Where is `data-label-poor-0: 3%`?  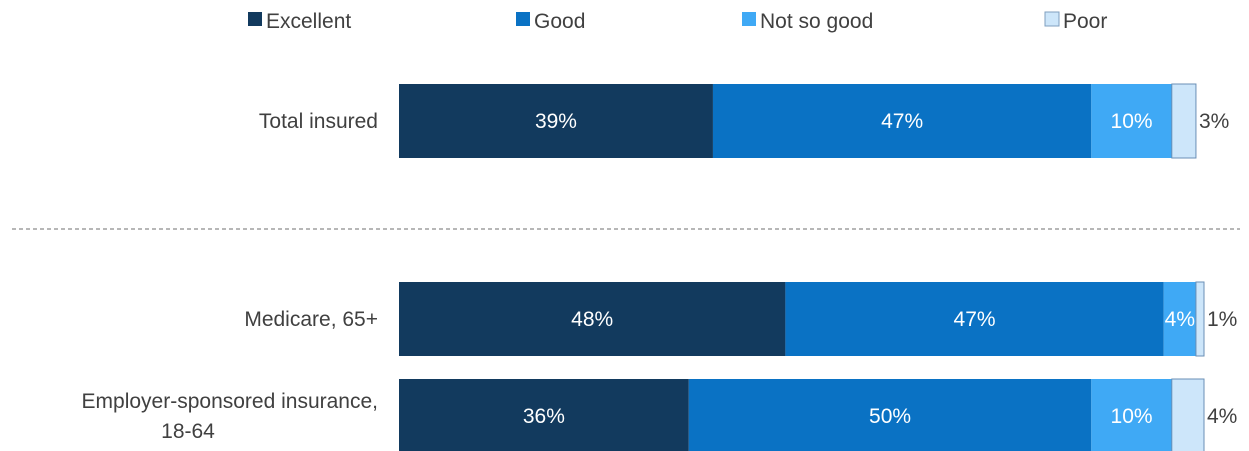
data-label-poor-0: 3% is located at coordinates (1214, 121).